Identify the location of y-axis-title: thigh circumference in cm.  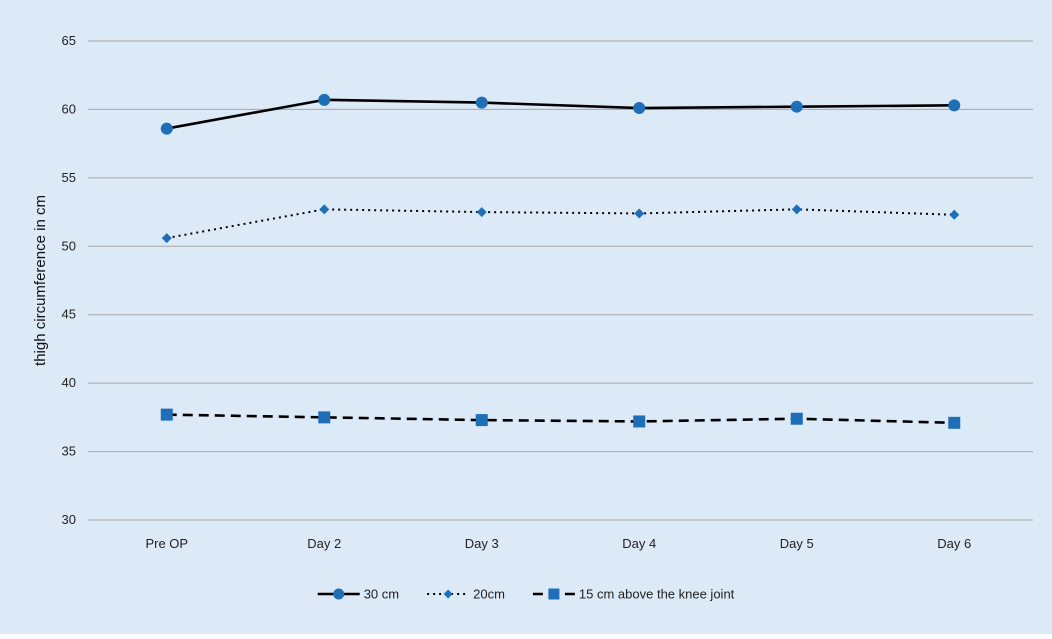
(40, 280).